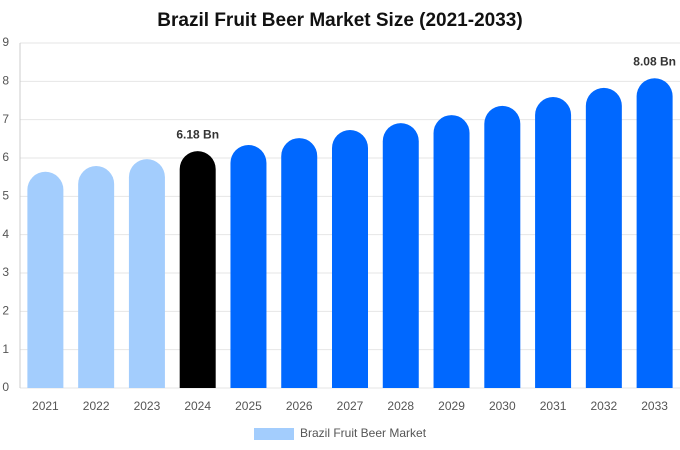 The height and width of the screenshot is (450, 680). What do you see at coordinates (274, 434) in the screenshot?
I see `legend-swatch` at bounding box center [274, 434].